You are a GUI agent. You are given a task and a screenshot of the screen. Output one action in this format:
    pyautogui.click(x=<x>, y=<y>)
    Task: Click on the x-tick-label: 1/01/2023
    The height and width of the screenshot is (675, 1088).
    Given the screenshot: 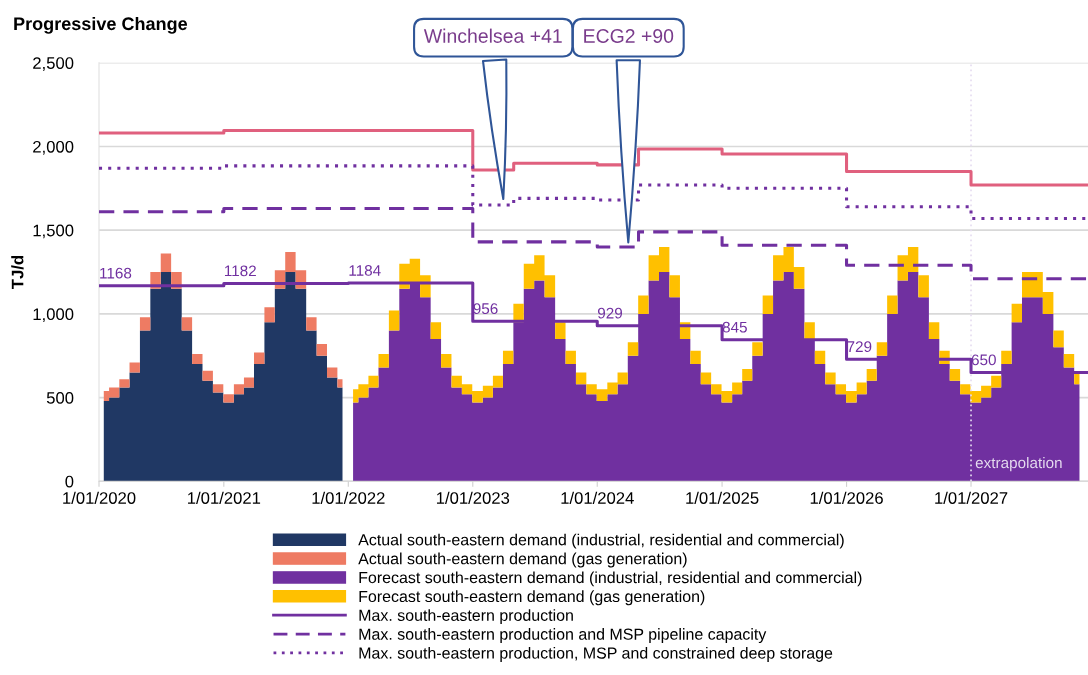 What is the action you would take?
    pyautogui.click(x=473, y=497)
    